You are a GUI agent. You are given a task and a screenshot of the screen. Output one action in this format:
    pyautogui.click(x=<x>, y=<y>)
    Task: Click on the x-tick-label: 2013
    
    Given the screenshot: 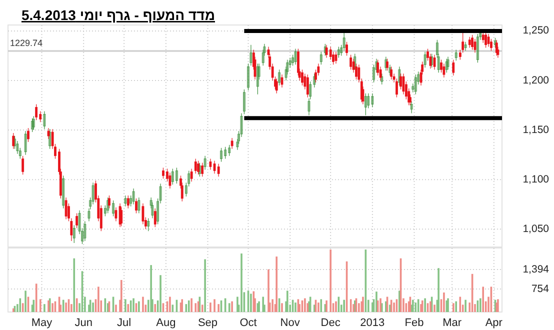 What is the action you would take?
    pyautogui.click(x=372, y=323)
    